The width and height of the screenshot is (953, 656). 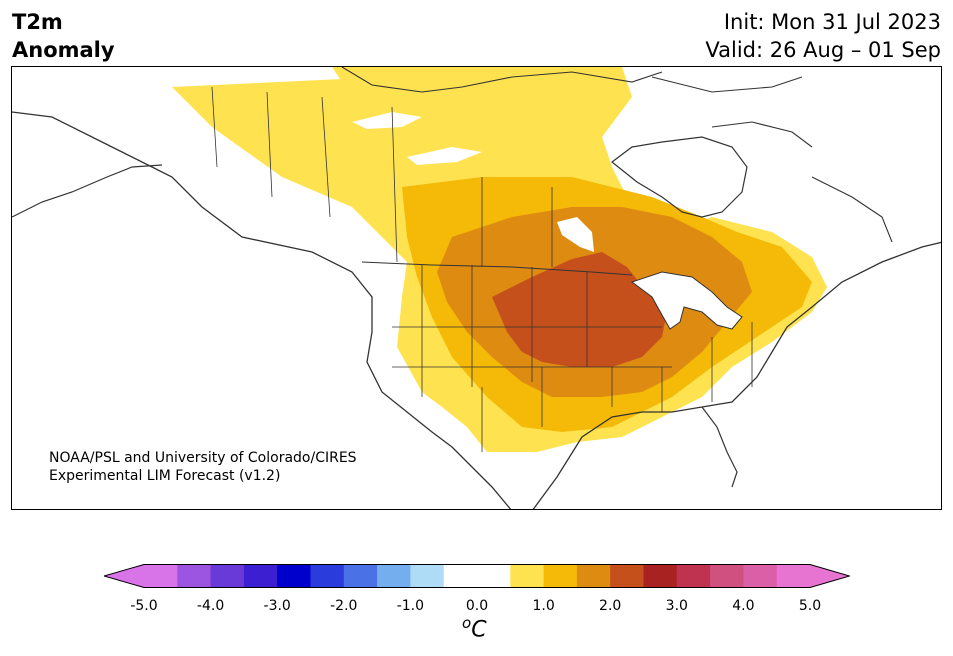 I want to click on colorbar-tick-label: 0.0, so click(x=477, y=606).